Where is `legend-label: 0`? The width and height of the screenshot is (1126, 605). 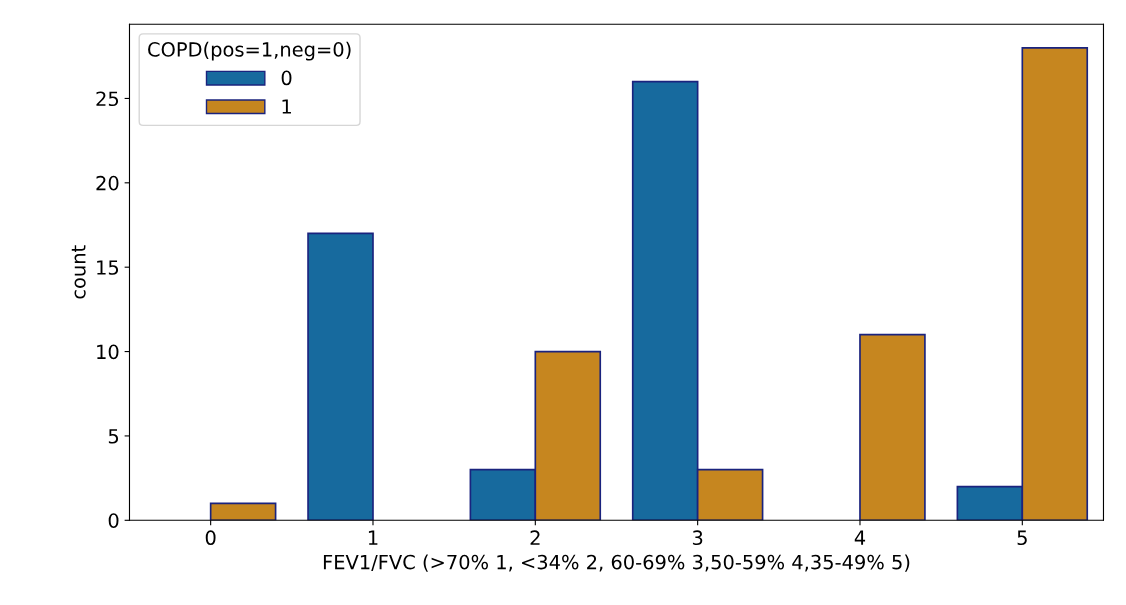
legend-label: 0 is located at coordinates (286, 78).